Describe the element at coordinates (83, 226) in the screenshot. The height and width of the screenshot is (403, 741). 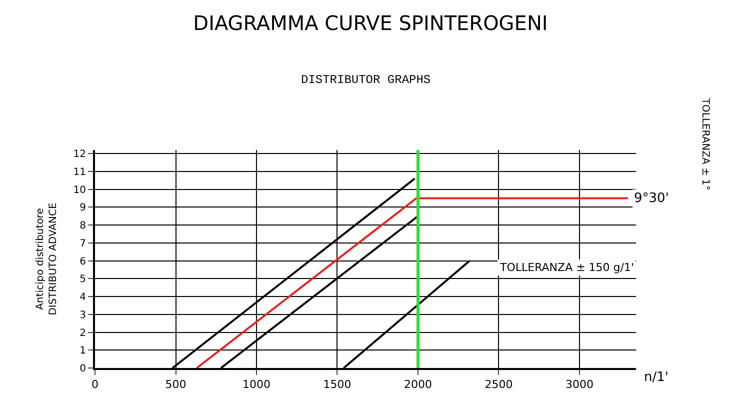
I see `y-tick-label: 8` at that location.